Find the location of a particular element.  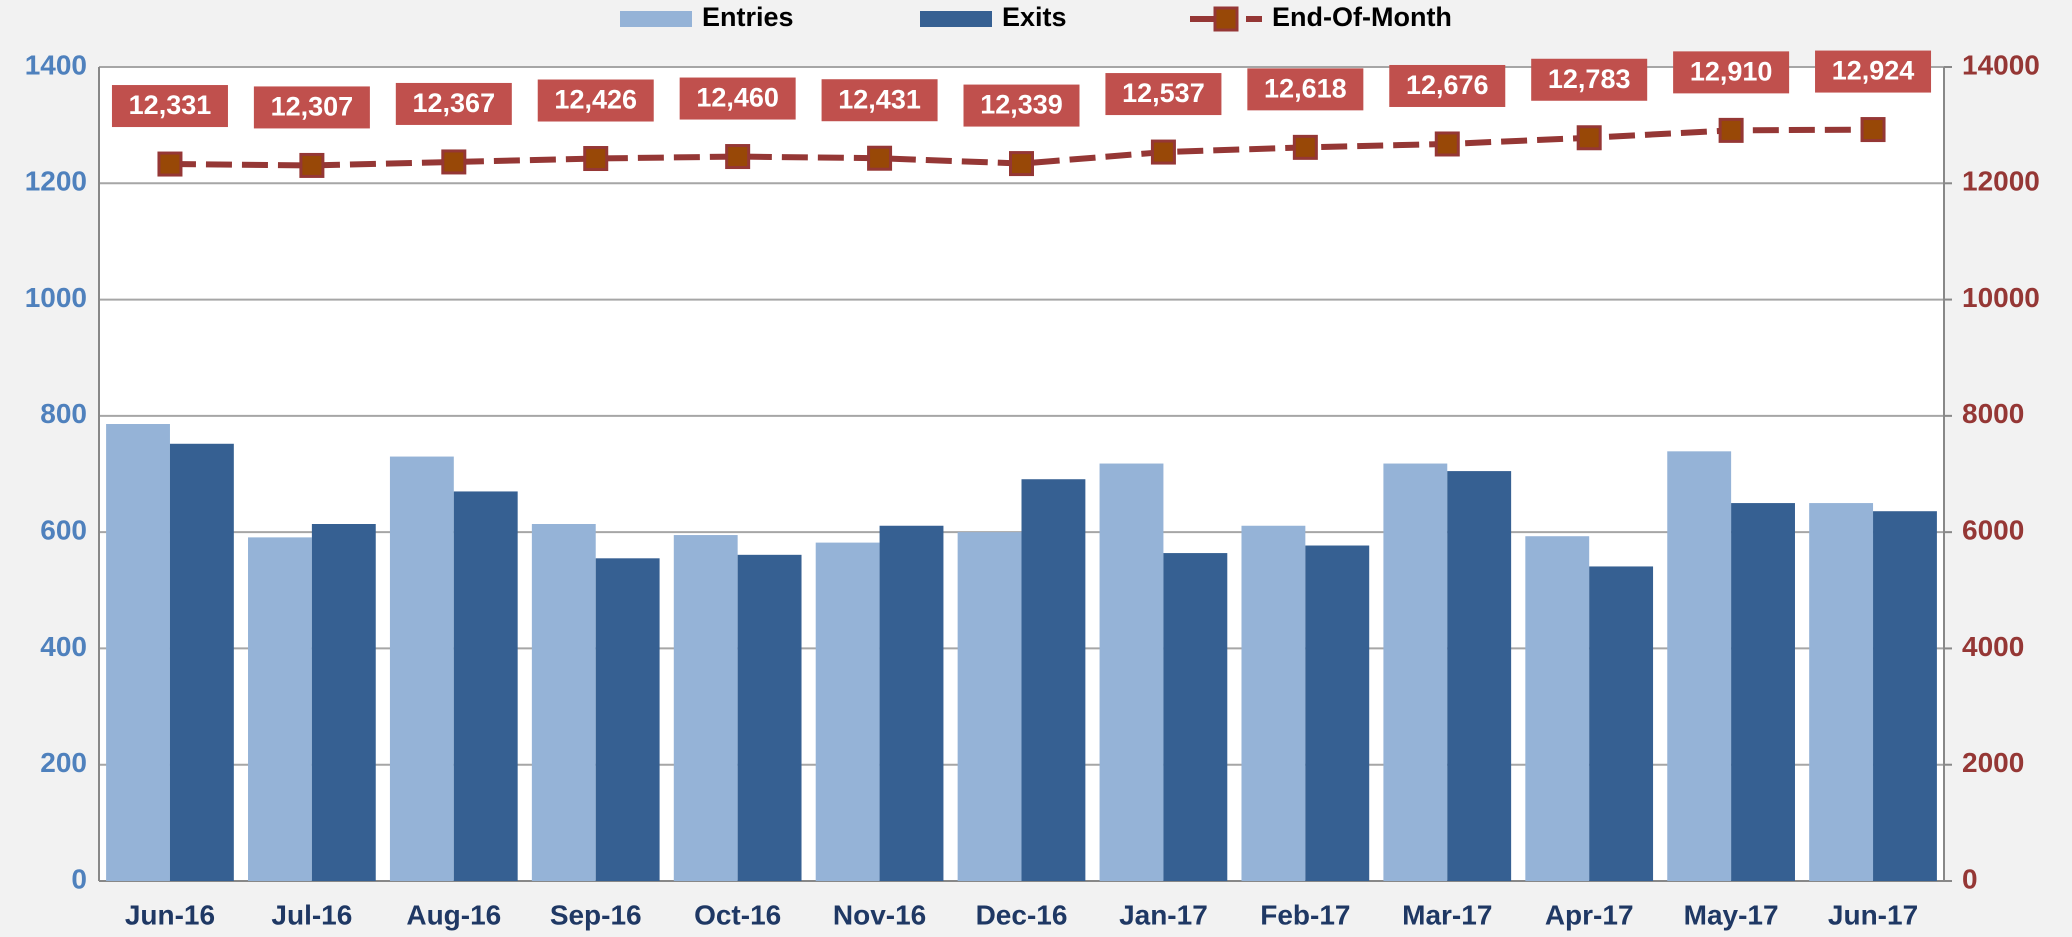

legend-label: Exits is located at coordinates (1034, 17).